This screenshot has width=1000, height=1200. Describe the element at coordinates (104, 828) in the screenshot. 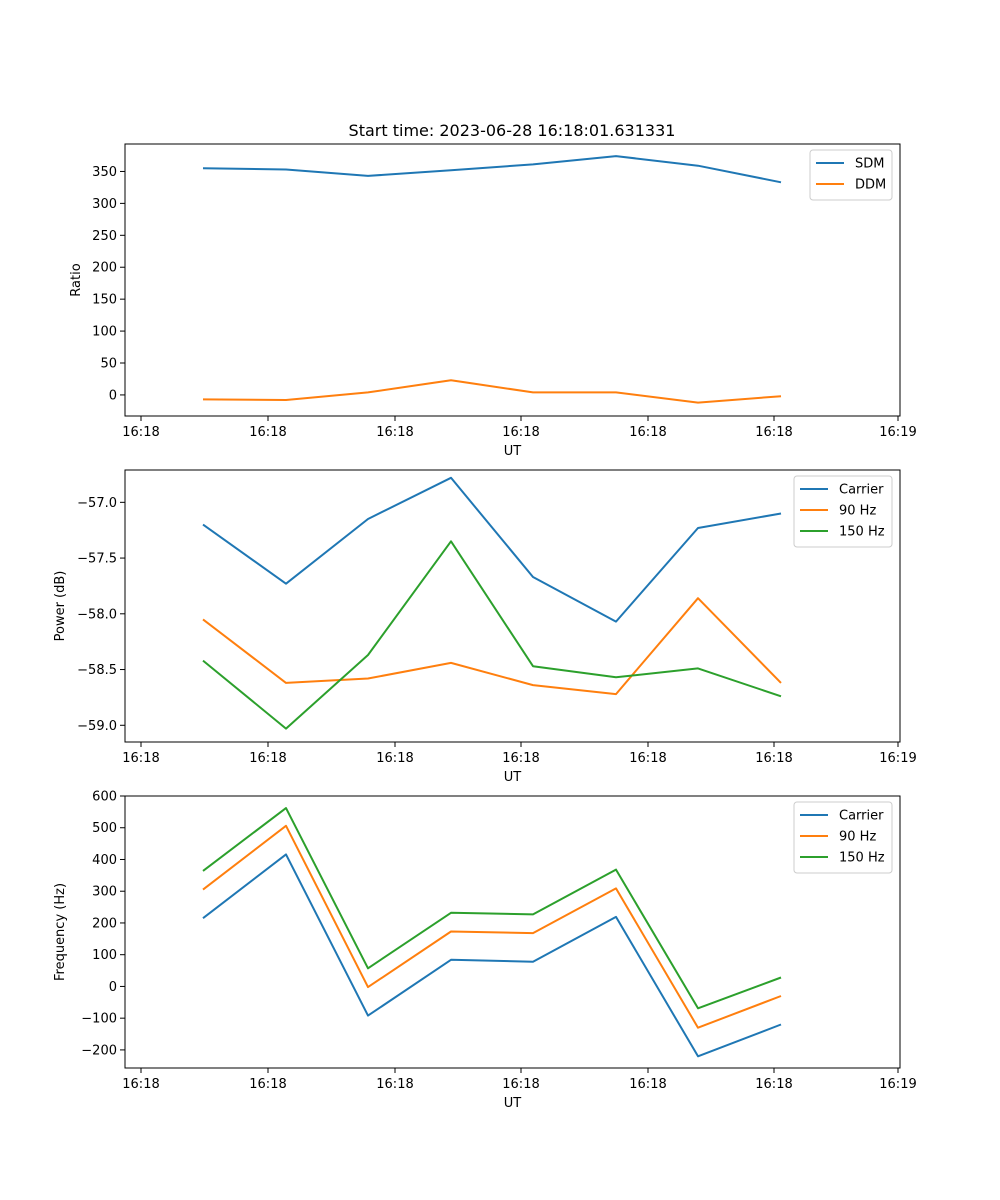

I see `y-tick-label: 500` at that location.